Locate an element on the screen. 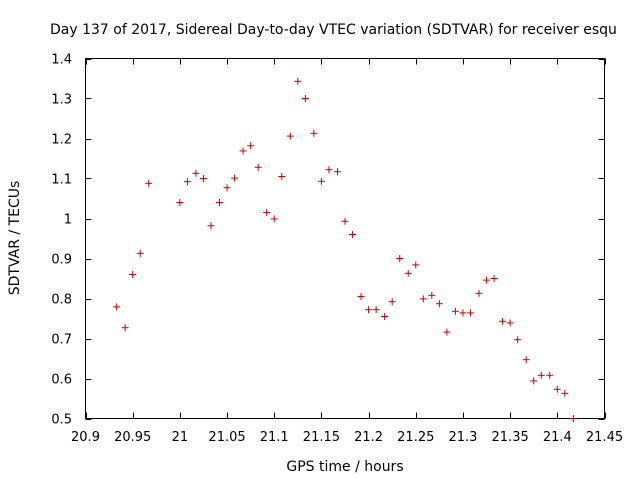  y-axis-tick-labels: 0.5 0.6 0.7 0.8 0.9 1 1.1 1.2 1.3 1.4 is located at coordinates (61, 240).